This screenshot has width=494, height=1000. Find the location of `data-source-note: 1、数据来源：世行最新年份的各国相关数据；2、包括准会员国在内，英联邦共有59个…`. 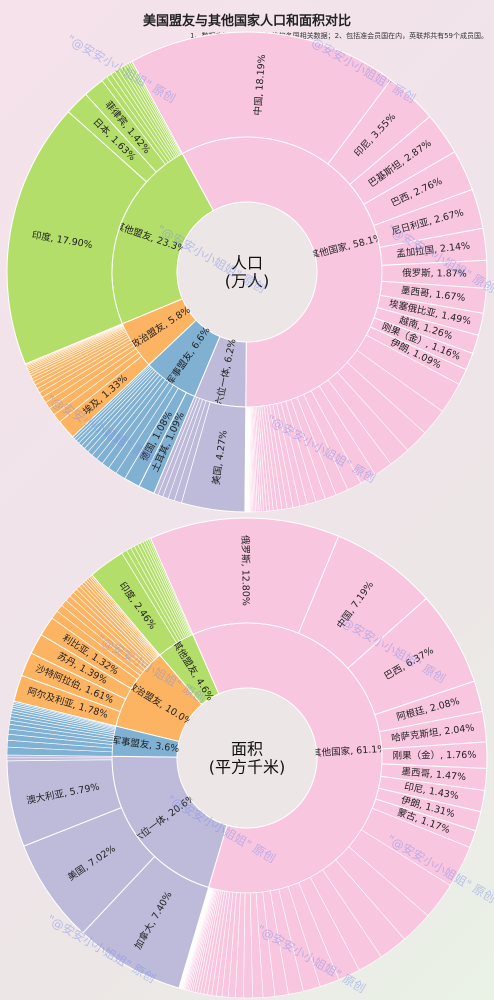

data-source-note: 1、数据来源：世行最新年份的各国相关数据；2、包括准会员国在内，英联邦共有59个… is located at coordinates (339, 36).